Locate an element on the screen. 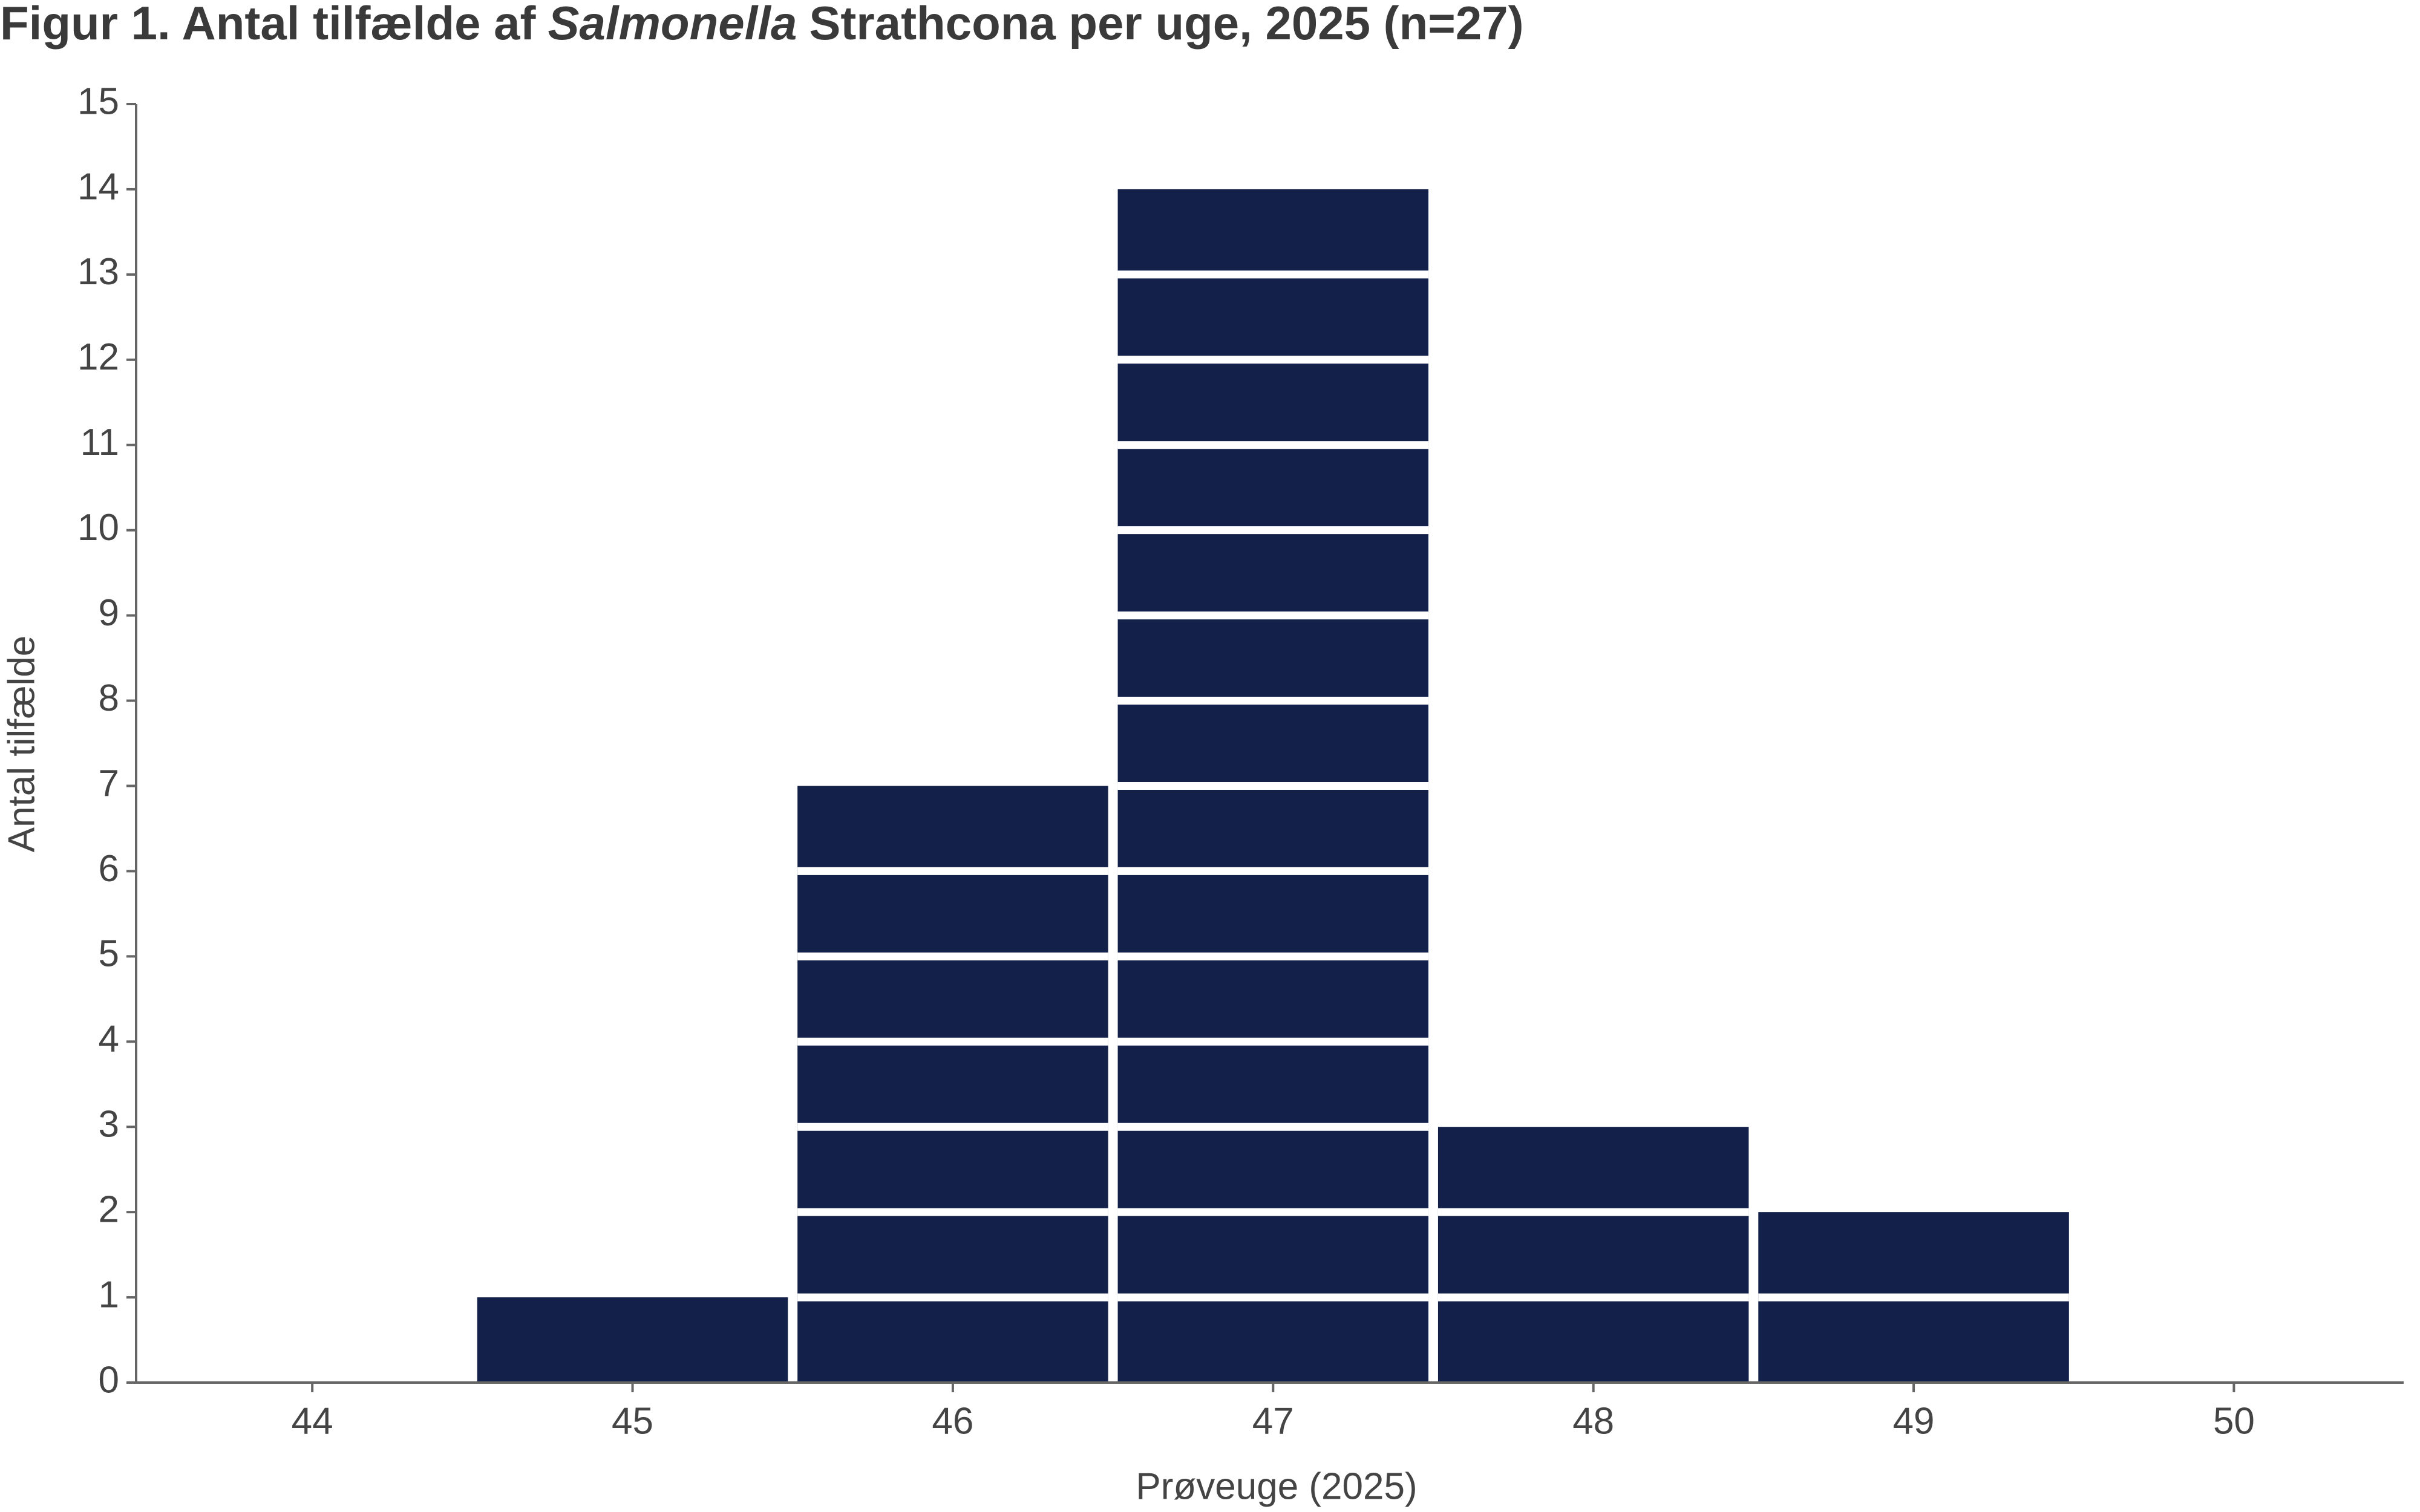 The image size is (2420, 1512). y-tick-label: 14 is located at coordinates (98, 186).